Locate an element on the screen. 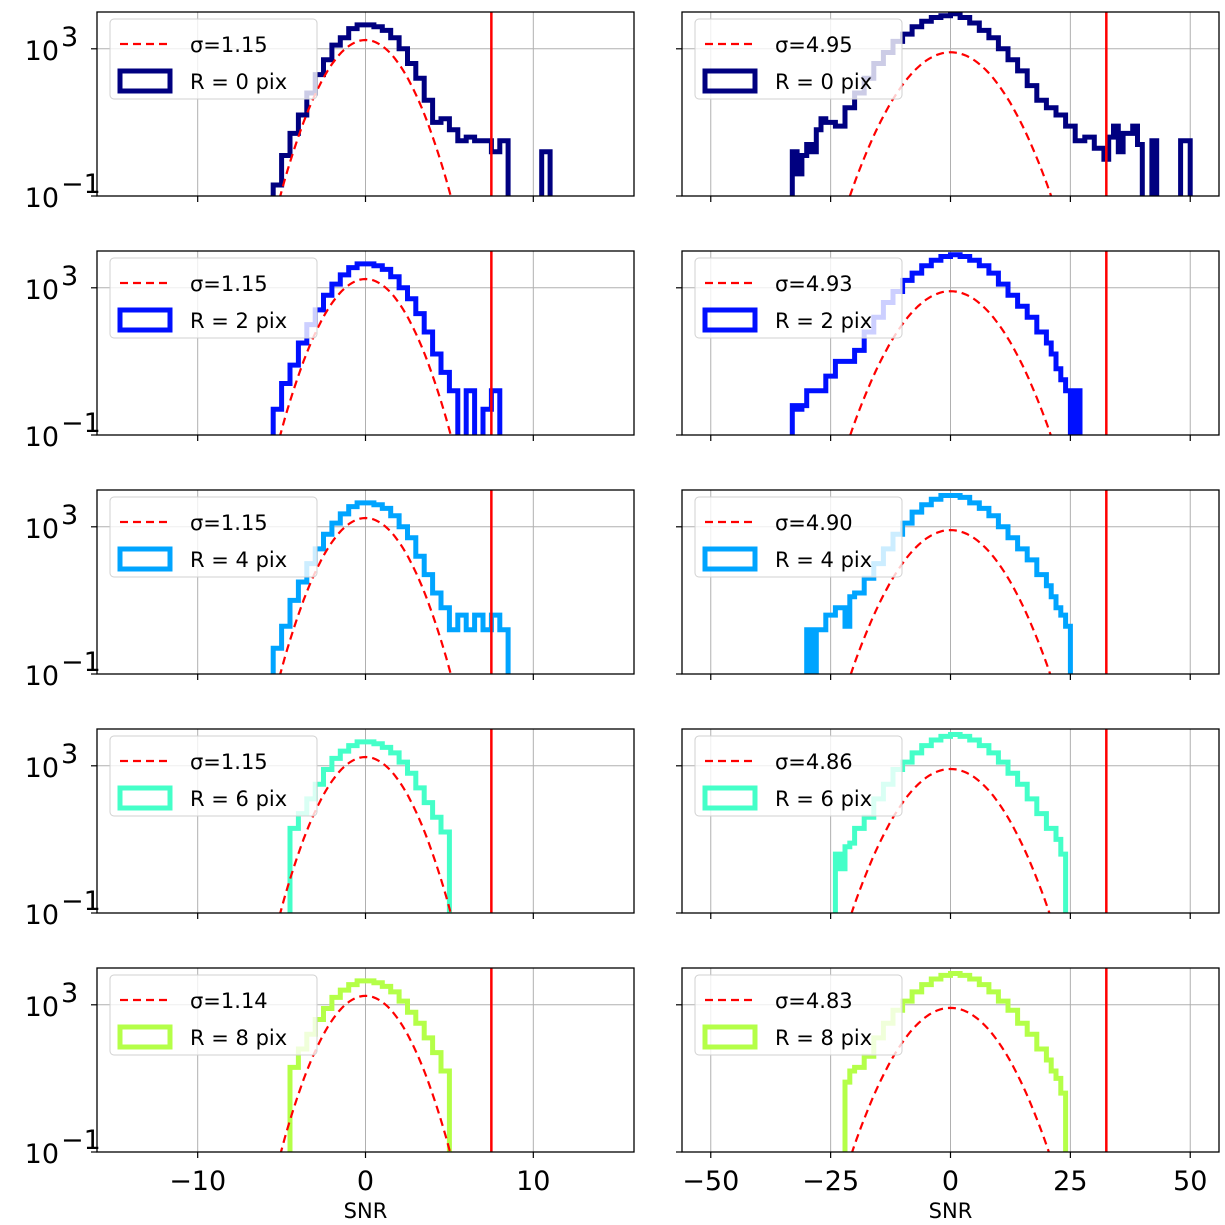  legend-sigma-label: σ=4.95 is located at coordinates (814, 45).